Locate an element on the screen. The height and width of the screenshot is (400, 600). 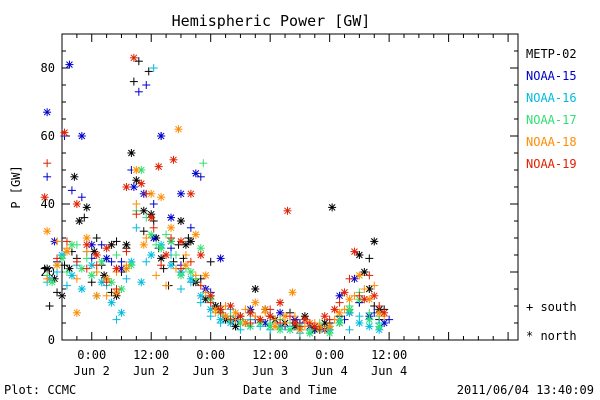
chart-title: Hemispheric Power [GW] is located at coordinates (271, 21).